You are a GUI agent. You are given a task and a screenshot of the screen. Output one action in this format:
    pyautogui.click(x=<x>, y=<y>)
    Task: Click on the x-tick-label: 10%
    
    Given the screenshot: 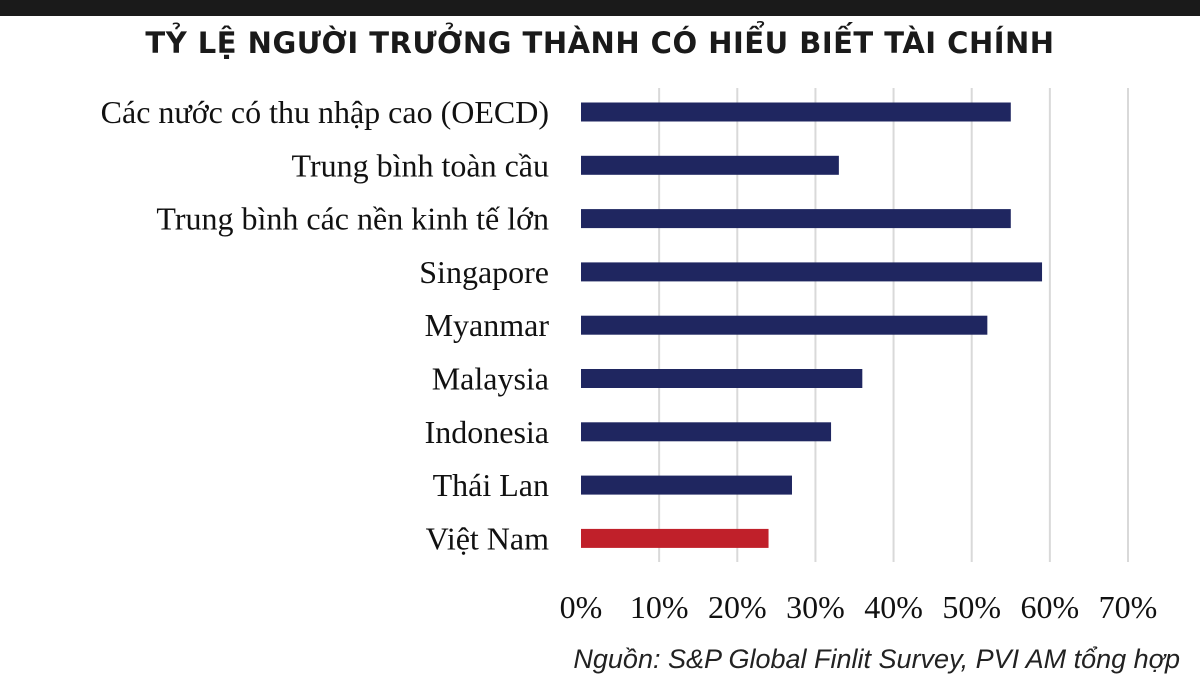 What is the action you would take?
    pyautogui.click(x=659, y=607)
    